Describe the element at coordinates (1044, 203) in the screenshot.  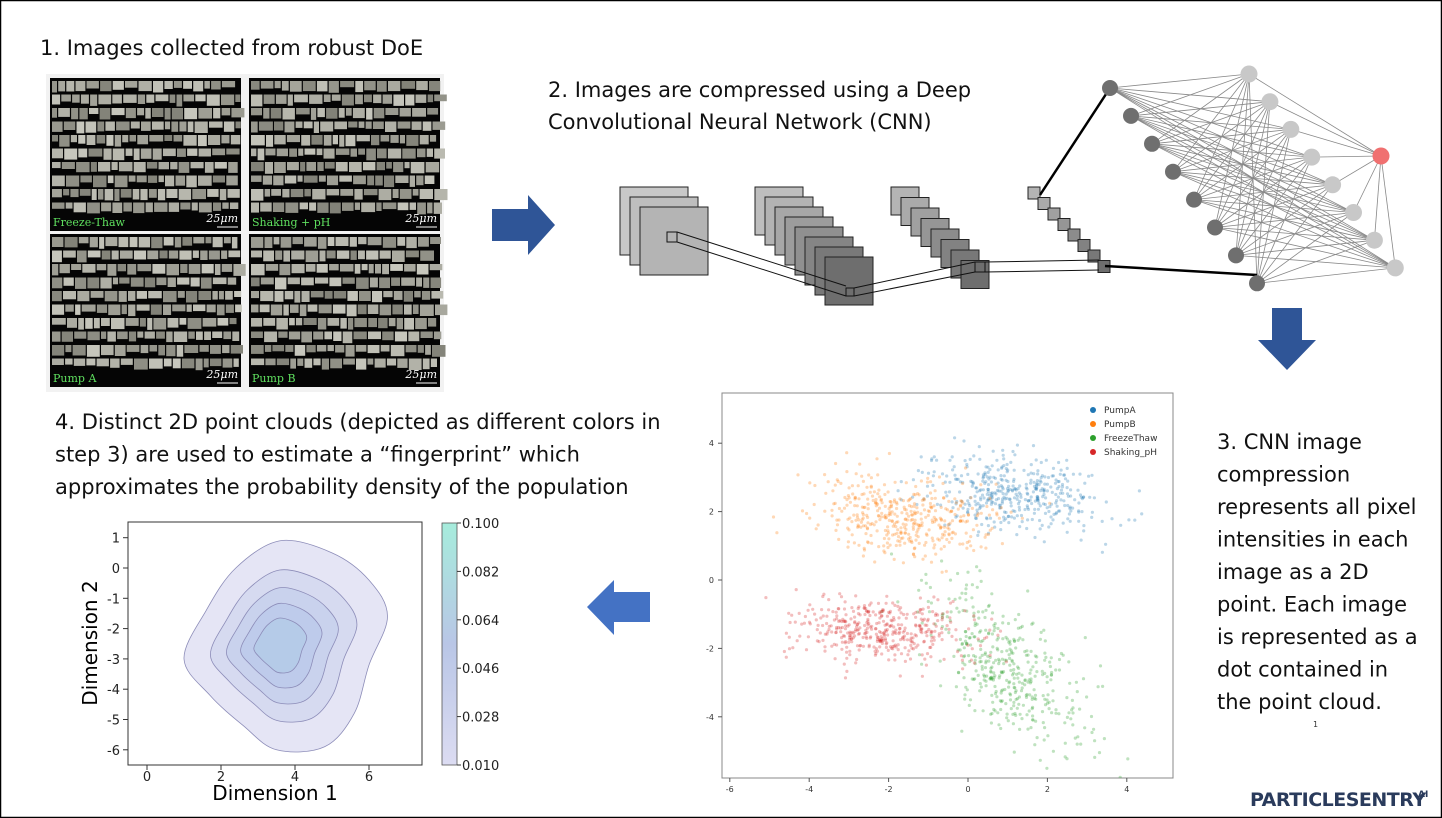
I see `cnn-layer` at that location.